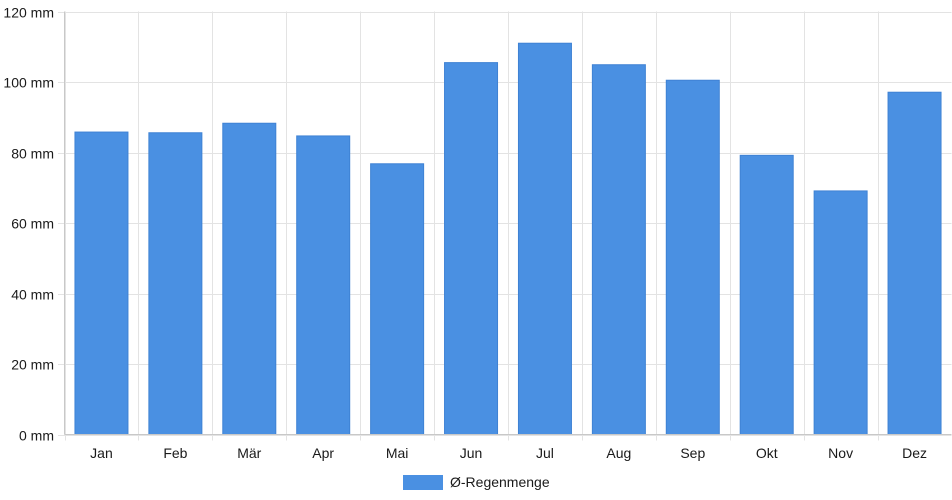  Describe the element at coordinates (544, 238) in the screenshot. I see `bar-jul` at that location.